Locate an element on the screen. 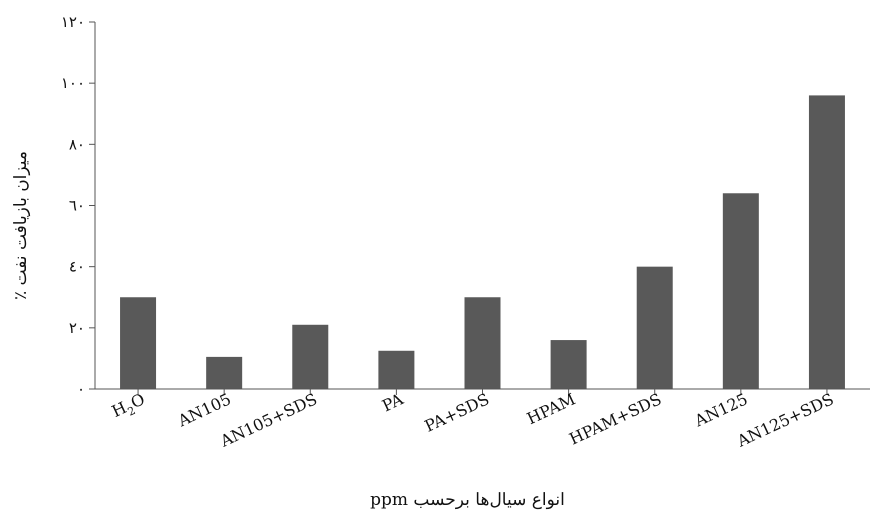 This screenshot has height=520, width=877. x-tick-label: AN105 is located at coordinates (204, 409).